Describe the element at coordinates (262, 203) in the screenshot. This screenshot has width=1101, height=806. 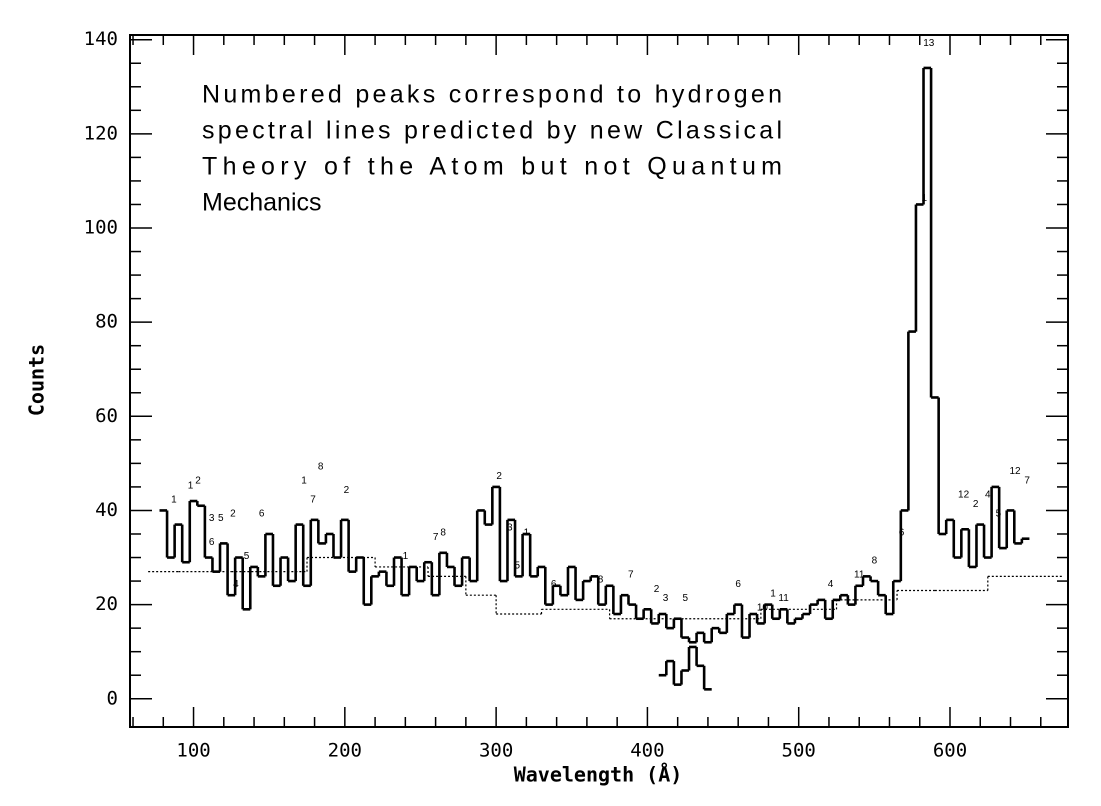
I see `note-line: Mechanics` at that location.